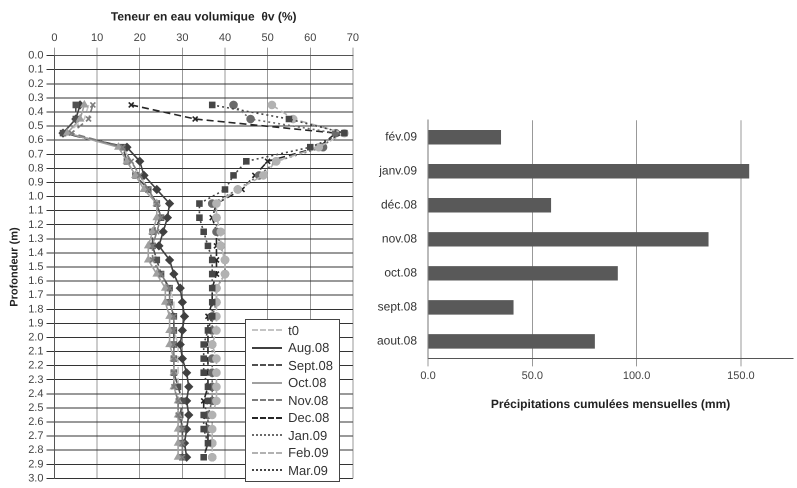 The image size is (797, 488). What do you see at coordinates (36, 98) in the screenshot?
I see `y-tick-label: 0.3` at bounding box center [36, 98].